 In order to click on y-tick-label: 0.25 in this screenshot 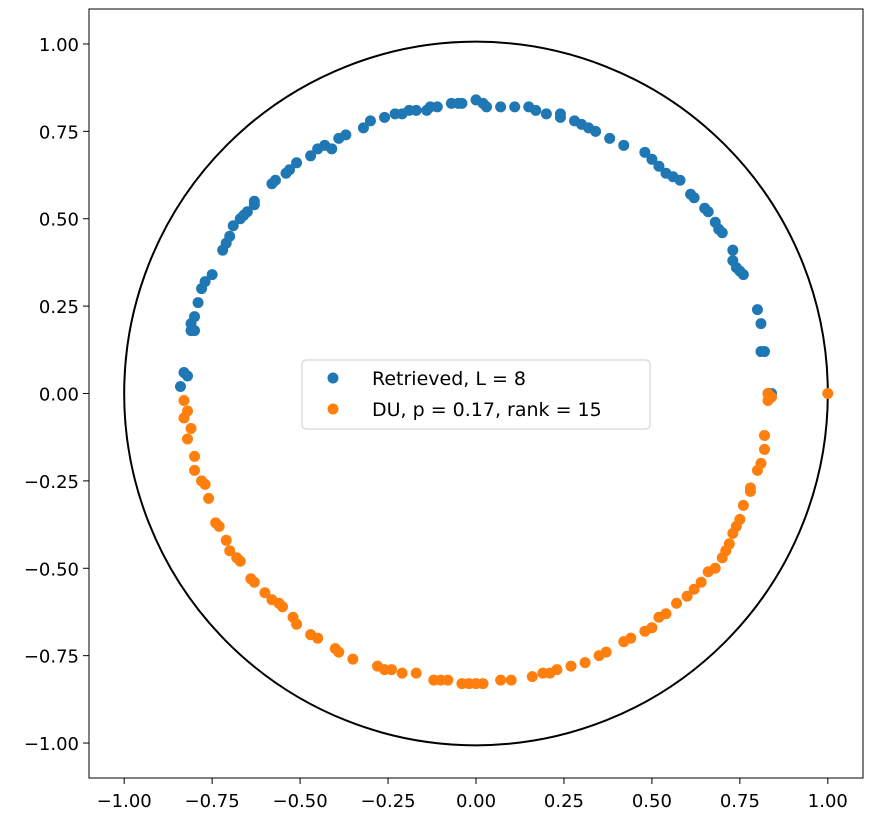, I will do `click(59, 307)`.